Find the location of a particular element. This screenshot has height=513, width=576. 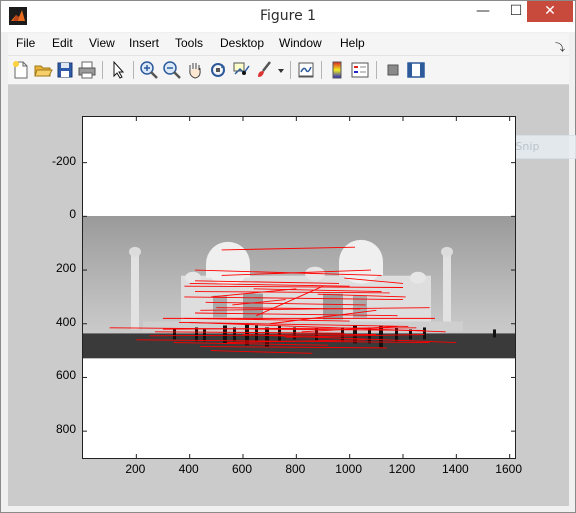

x-tick-label: 1000 is located at coordinates (349, 469).